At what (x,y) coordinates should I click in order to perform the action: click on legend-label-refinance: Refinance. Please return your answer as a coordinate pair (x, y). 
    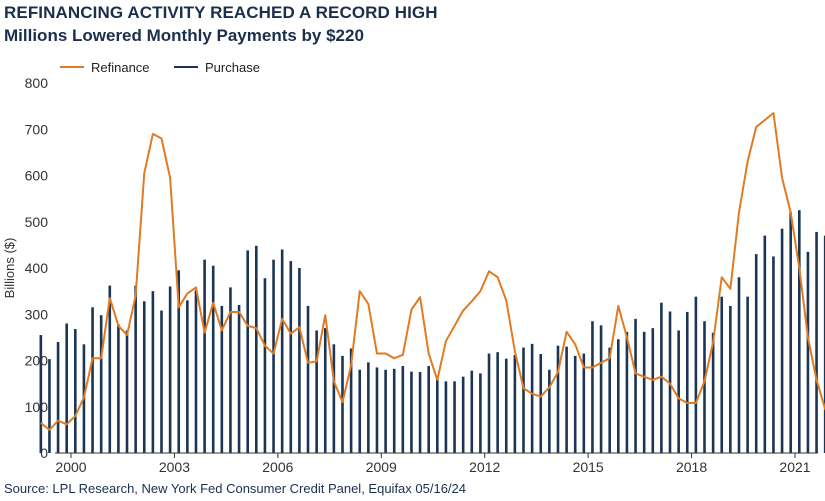
    Looking at the image, I should click on (120, 67).